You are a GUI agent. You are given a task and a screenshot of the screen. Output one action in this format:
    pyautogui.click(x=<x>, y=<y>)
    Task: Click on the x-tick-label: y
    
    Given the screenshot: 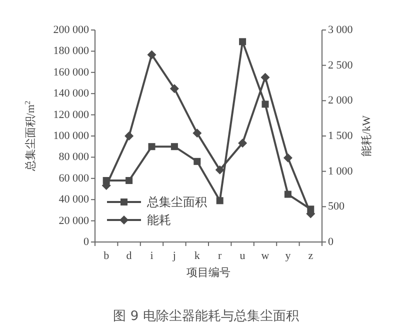 What is the action you would take?
    pyautogui.click(x=288, y=256)
    